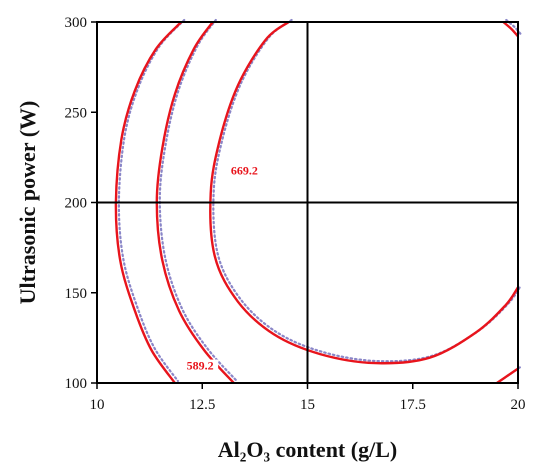 The height and width of the screenshot is (475, 550). I want to click on y-axis-title: Ultrasonic power (W), so click(27, 203).